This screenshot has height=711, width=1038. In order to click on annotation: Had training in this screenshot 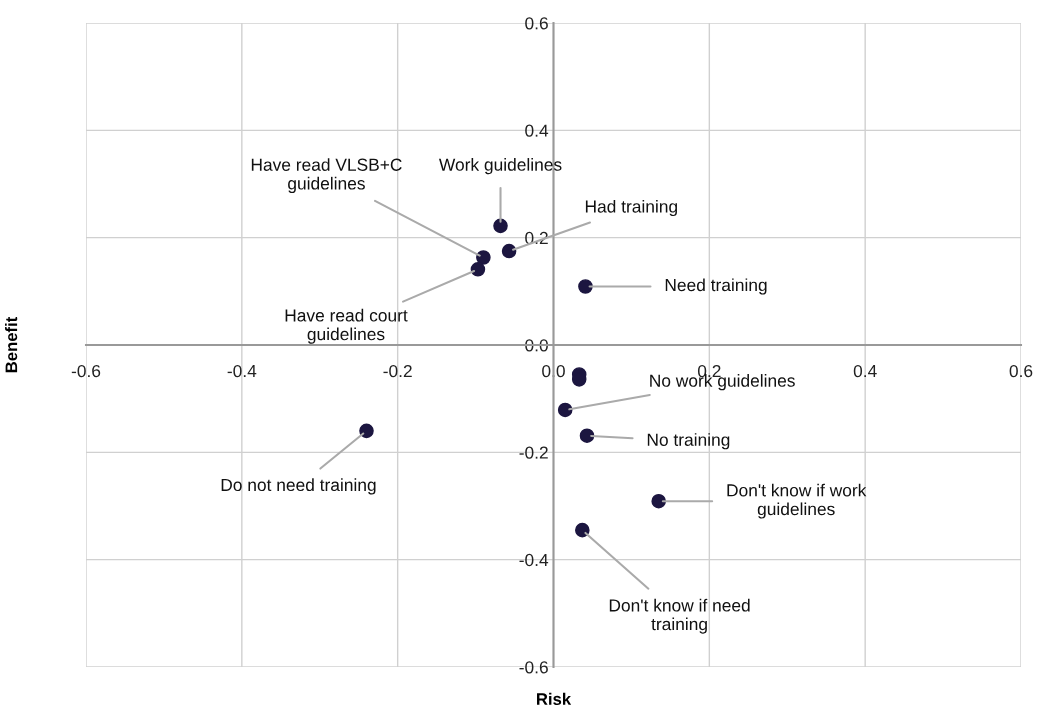, I will do `click(631, 208)`.